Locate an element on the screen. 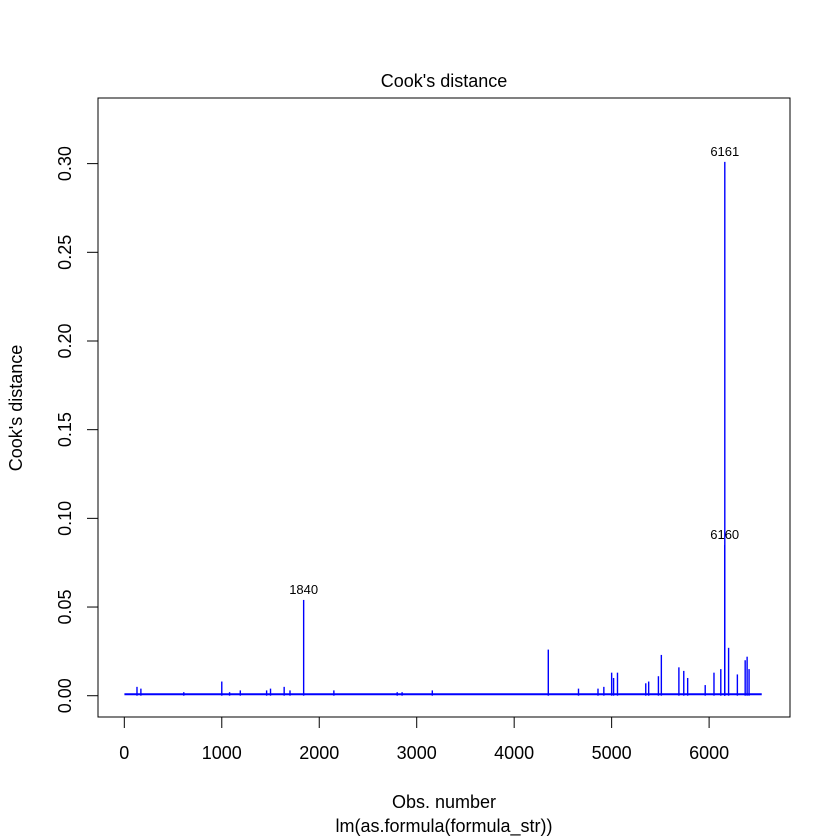 The height and width of the screenshot is (840, 840). point-label: 6160 is located at coordinates (724, 534).